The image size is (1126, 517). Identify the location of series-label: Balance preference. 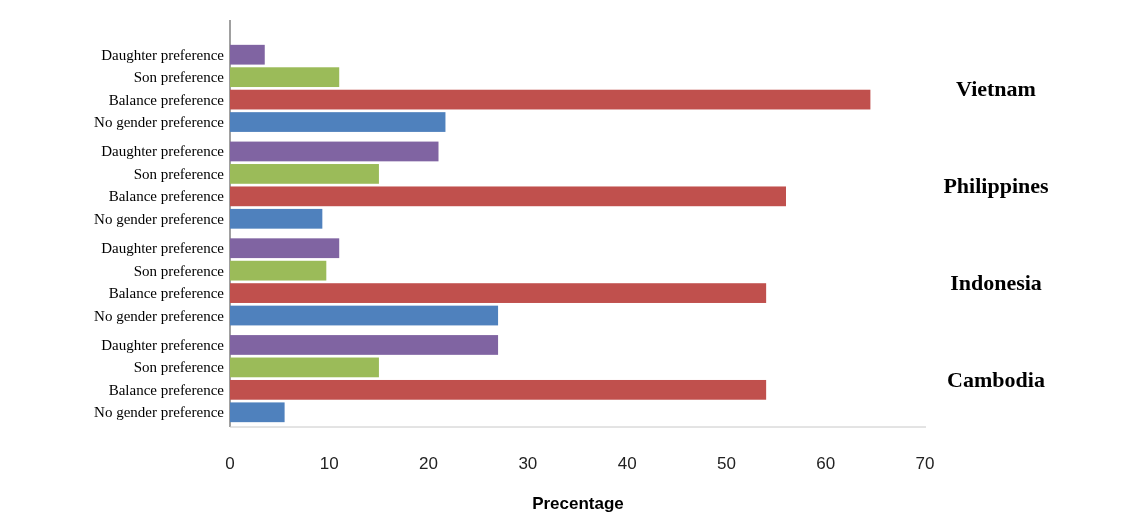
(166, 99).